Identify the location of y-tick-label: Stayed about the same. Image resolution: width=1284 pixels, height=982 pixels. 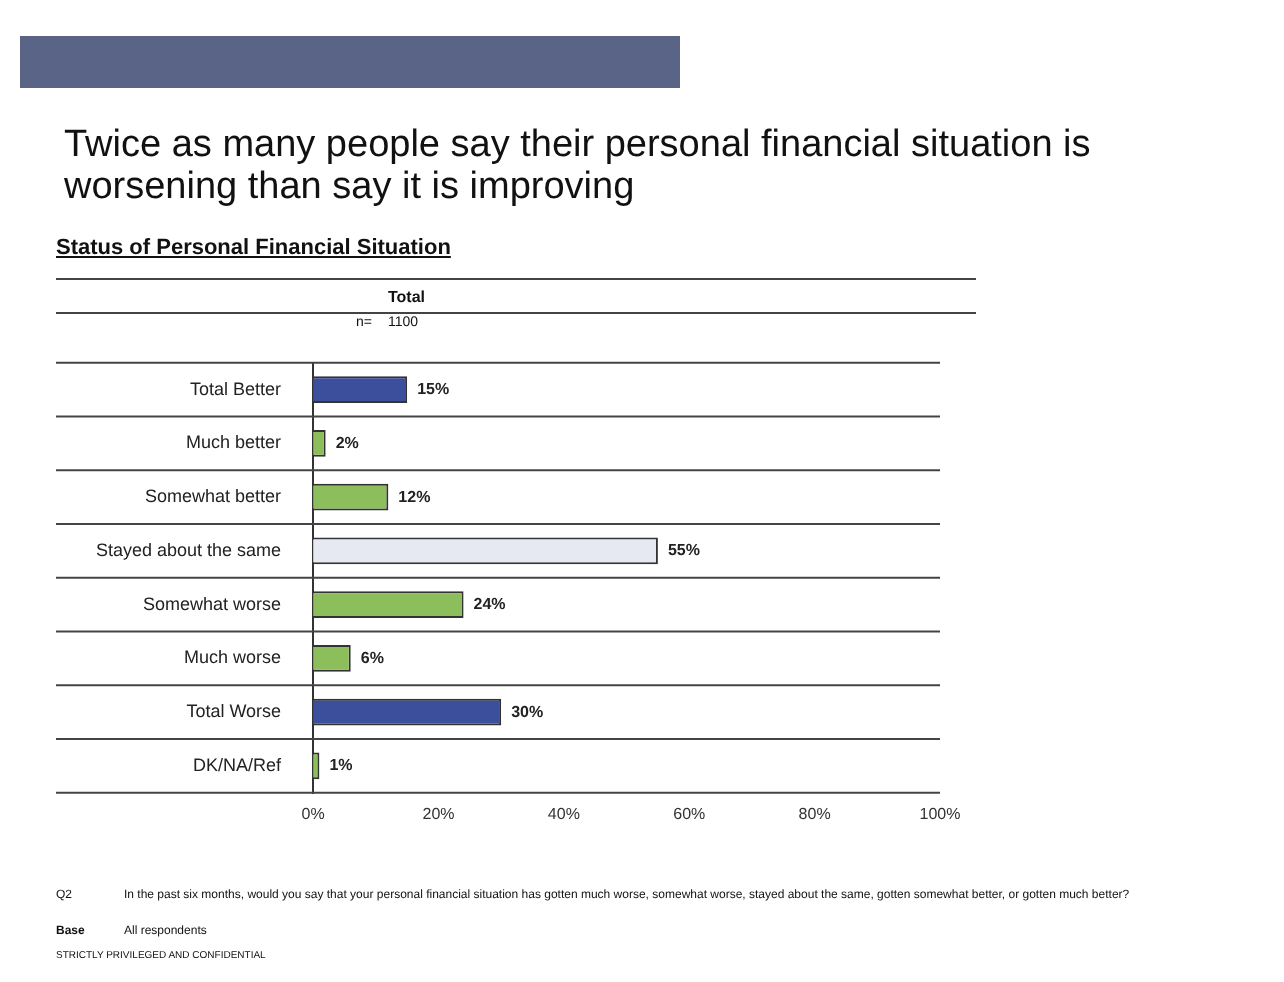
(189, 549).